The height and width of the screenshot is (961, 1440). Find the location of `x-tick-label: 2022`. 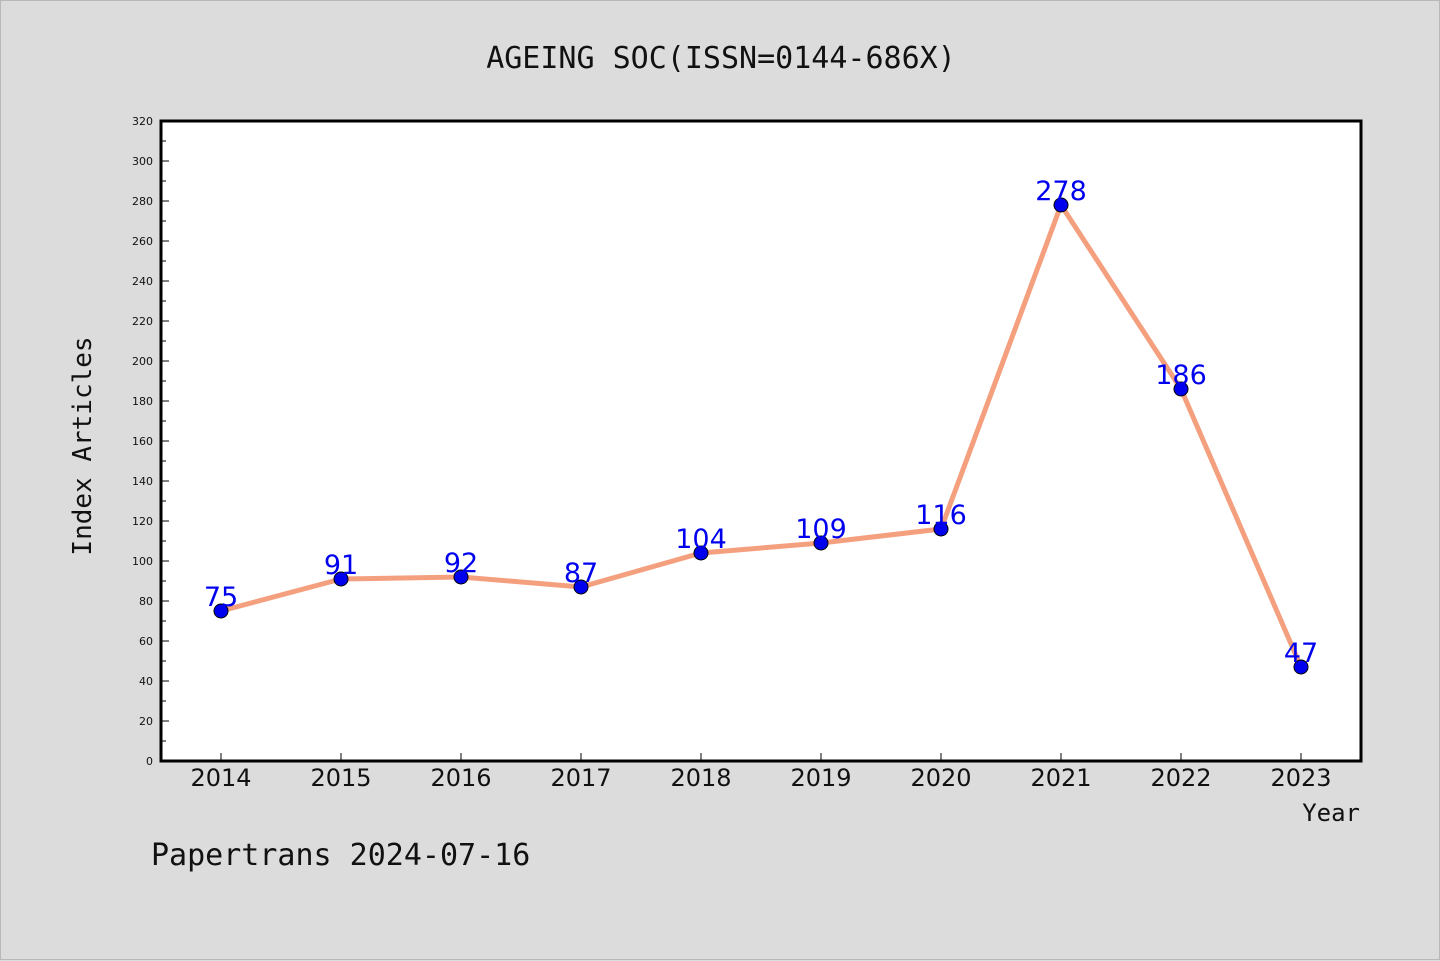

x-tick-label: 2022 is located at coordinates (1180, 778).